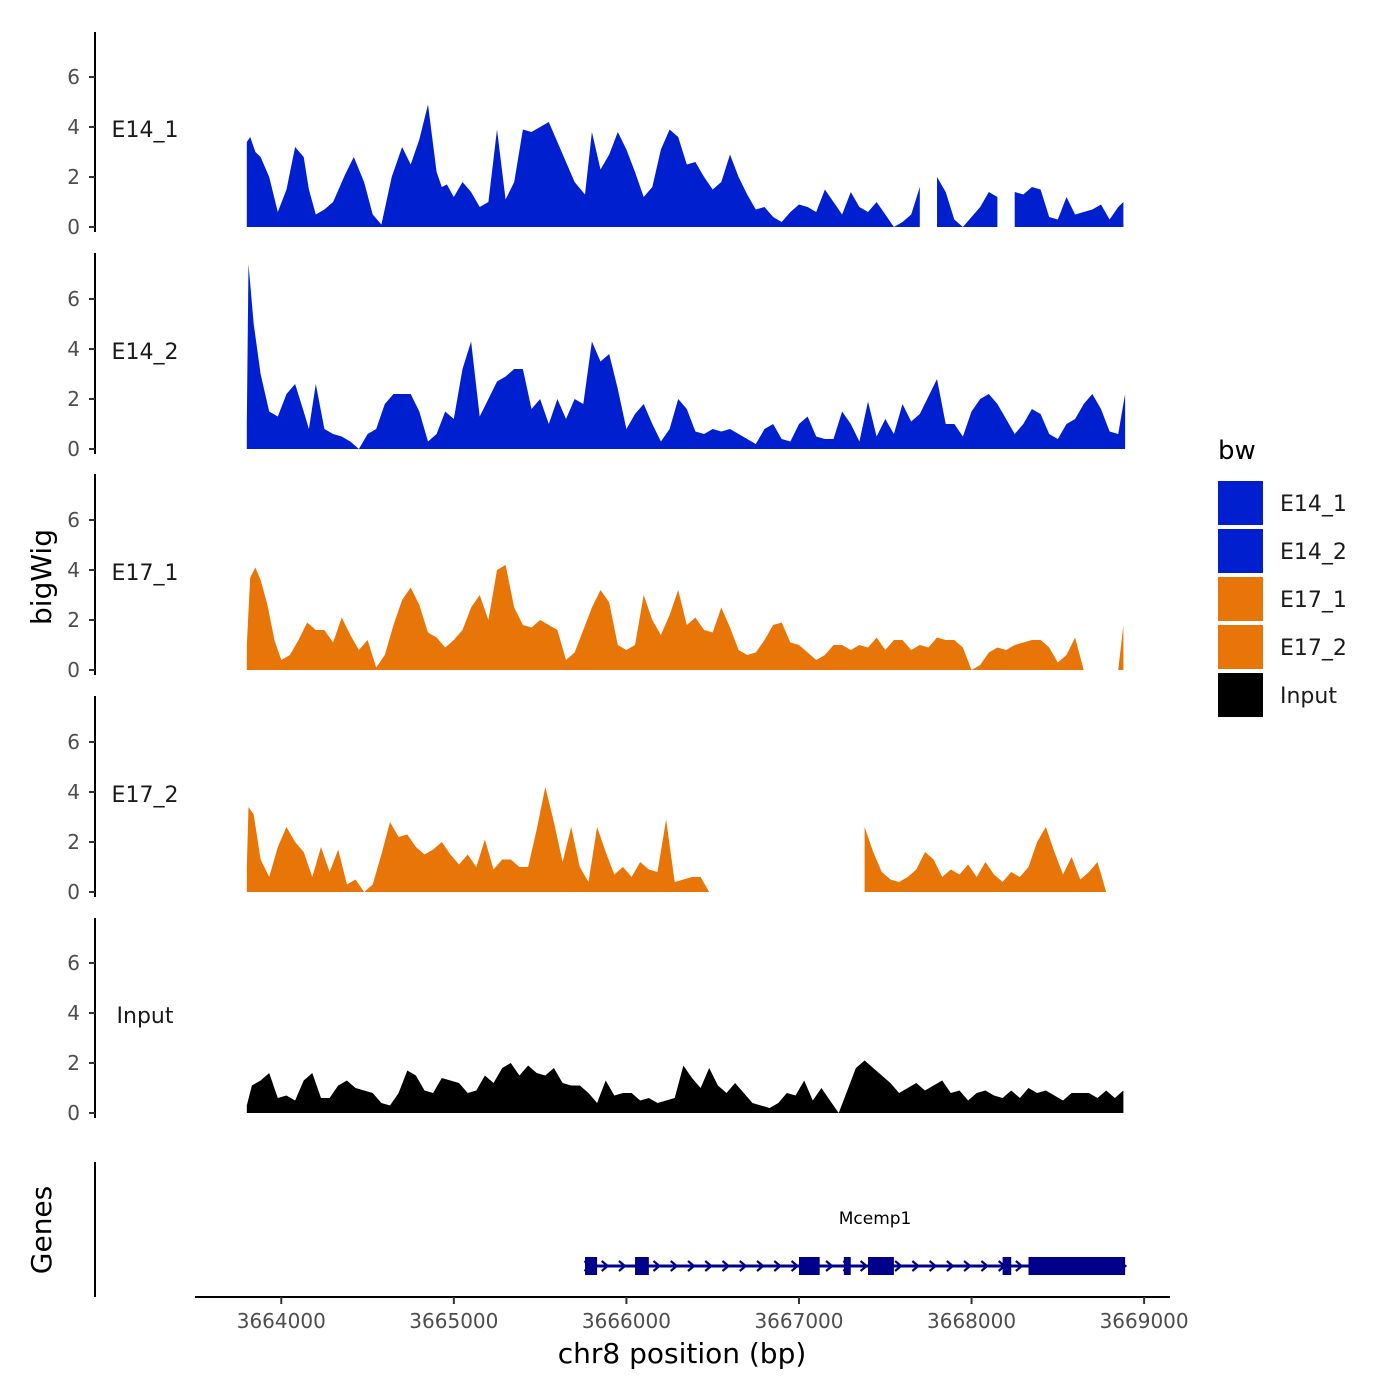 This screenshot has height=1400, width=1400. I want to click on track-panel-e14-1: 0 2 4 6 E14_1, so click(595, 135).